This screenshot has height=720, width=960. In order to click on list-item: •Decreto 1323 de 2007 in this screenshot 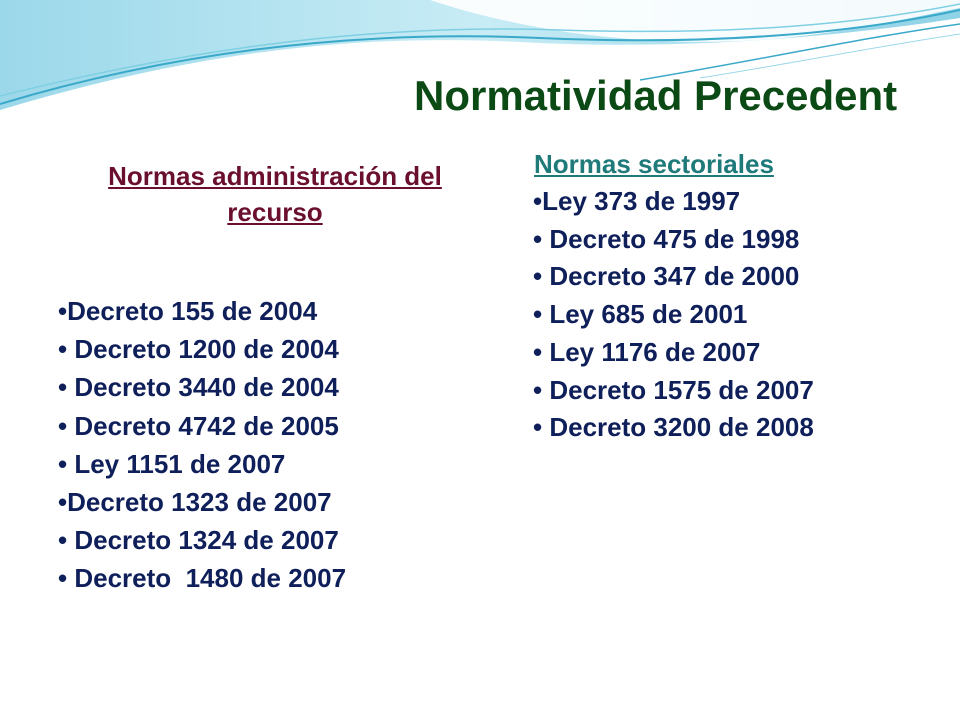, I will do `click(195, 502)`.